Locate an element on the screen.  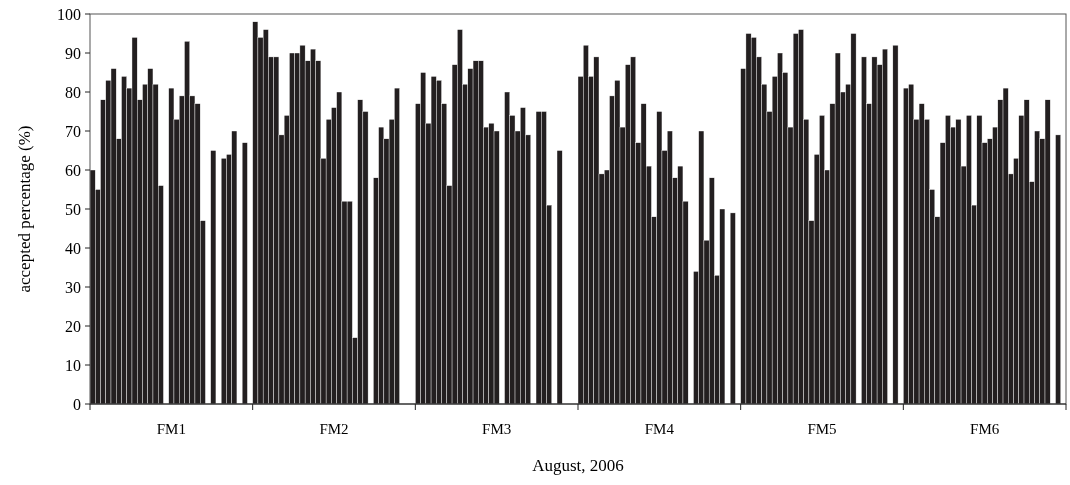
y-tick-label: 100 is located at coordinates (69, 14).